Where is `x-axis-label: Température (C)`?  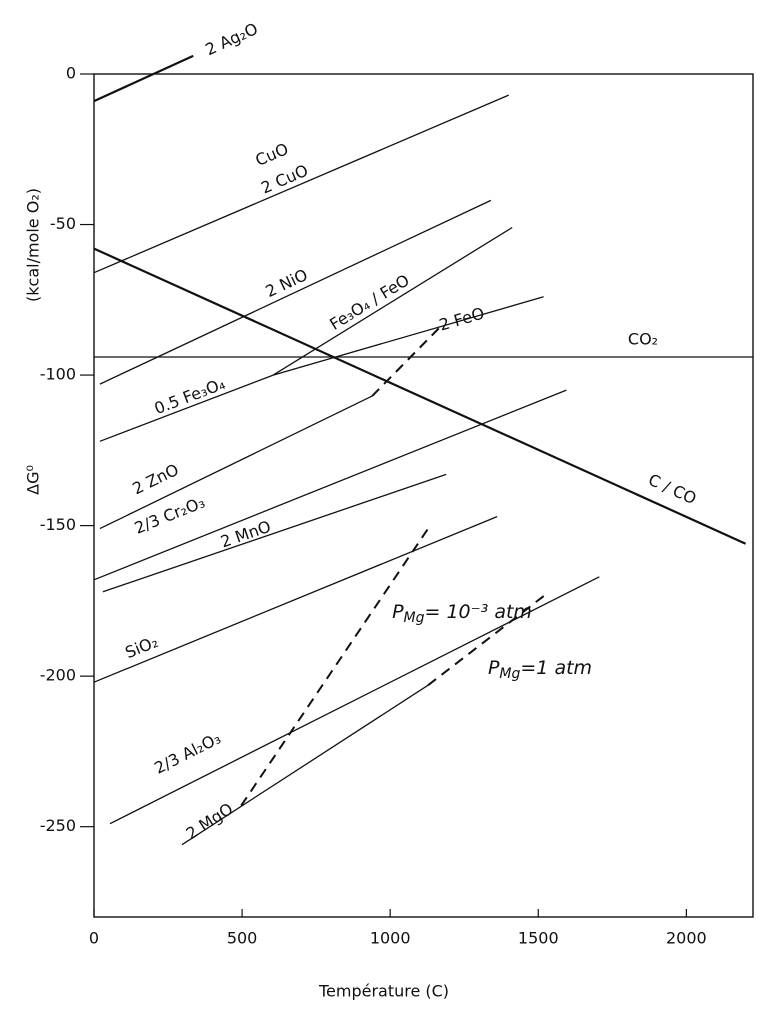 x-axis-label: Température (C) is located at coordinates (383, 991).